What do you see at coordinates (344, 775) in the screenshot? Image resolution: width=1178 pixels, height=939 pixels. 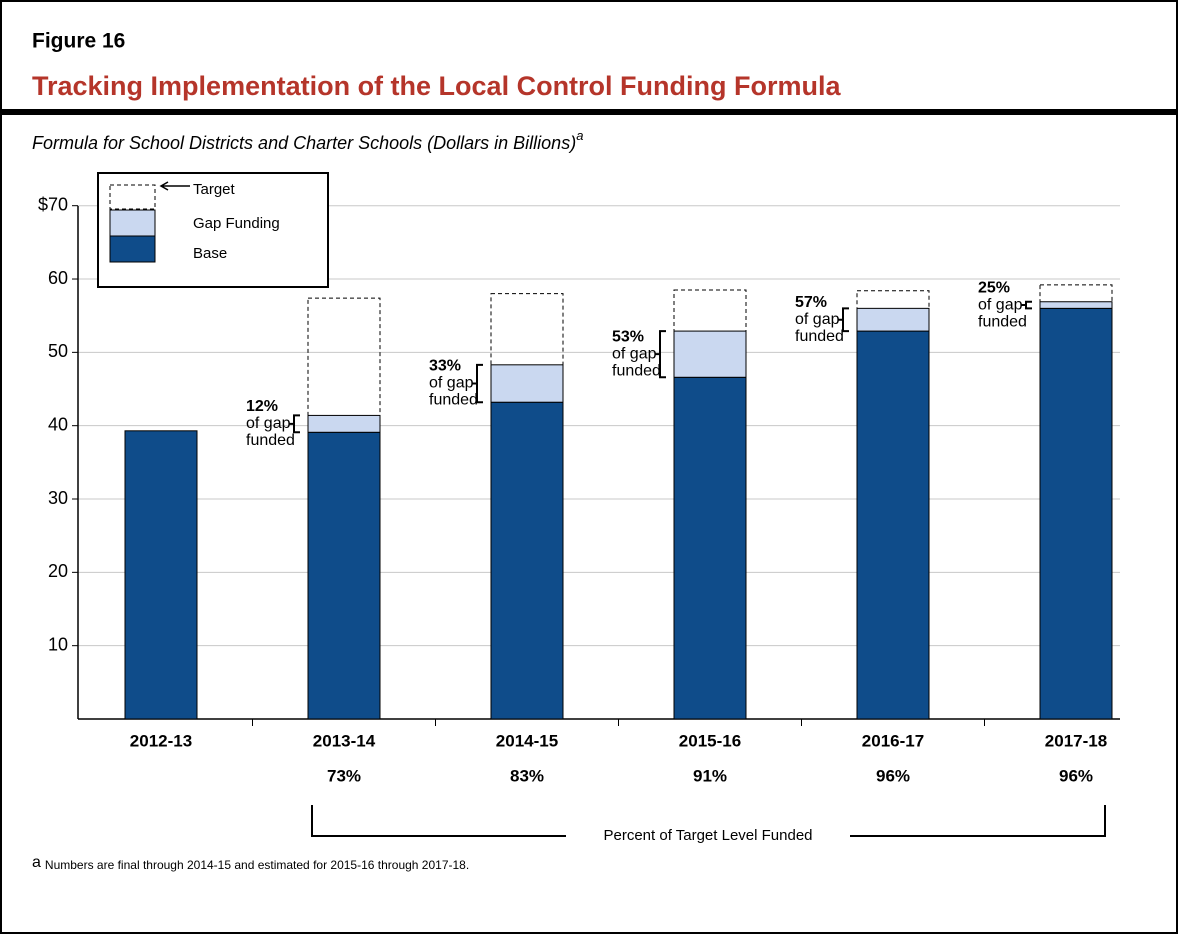 I see `target-funded-pct: 73%` at bounding box center [344, 775].